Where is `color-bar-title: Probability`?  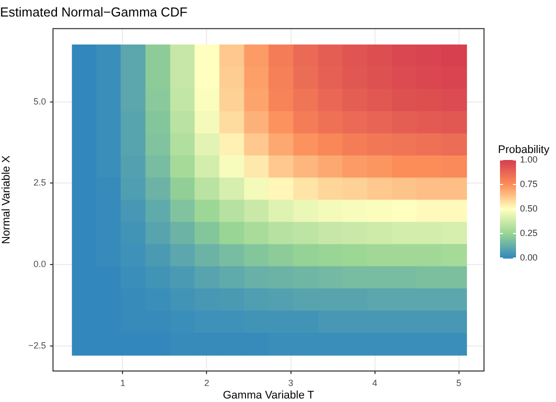
color-bar-title: Probability is located at coordinates (524, 150).